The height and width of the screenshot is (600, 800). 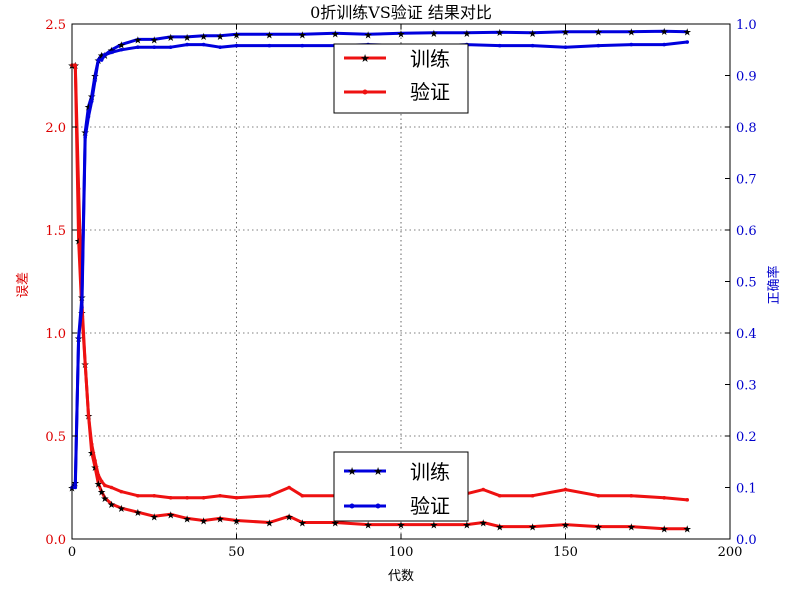 What do you see at coordinates (746, 77) in the screenshot?
I see `y-right-tick-label-9: 0.9` at bounding box center [746, 77].